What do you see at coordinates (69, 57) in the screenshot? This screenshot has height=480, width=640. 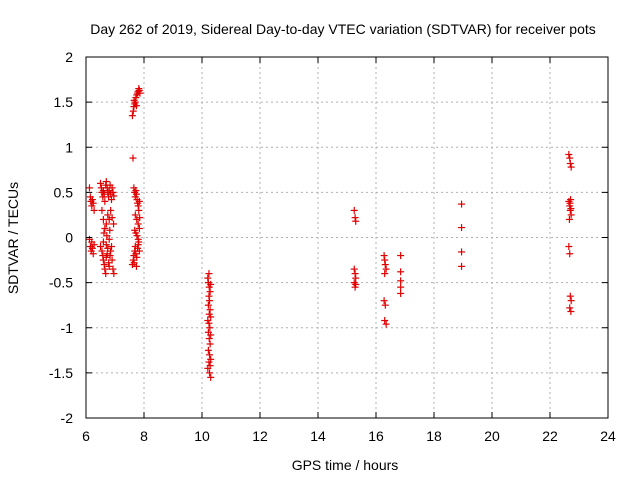 I see `y-tick-label: 2` at bounding box center [69, 57].